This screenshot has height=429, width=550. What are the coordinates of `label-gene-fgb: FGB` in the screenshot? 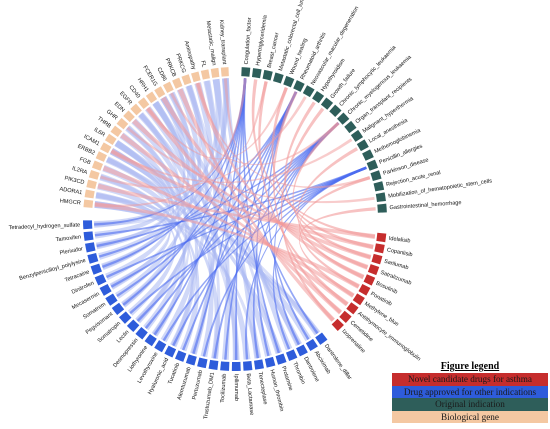 It's located at (84, 161).